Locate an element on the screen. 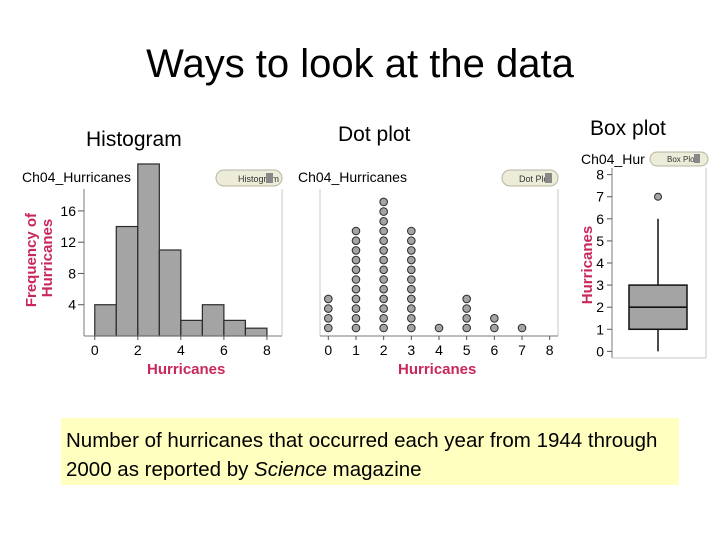 This screenshot has width=720, height=540. caption-text-end: magazine is located at coordinates (374, 469).